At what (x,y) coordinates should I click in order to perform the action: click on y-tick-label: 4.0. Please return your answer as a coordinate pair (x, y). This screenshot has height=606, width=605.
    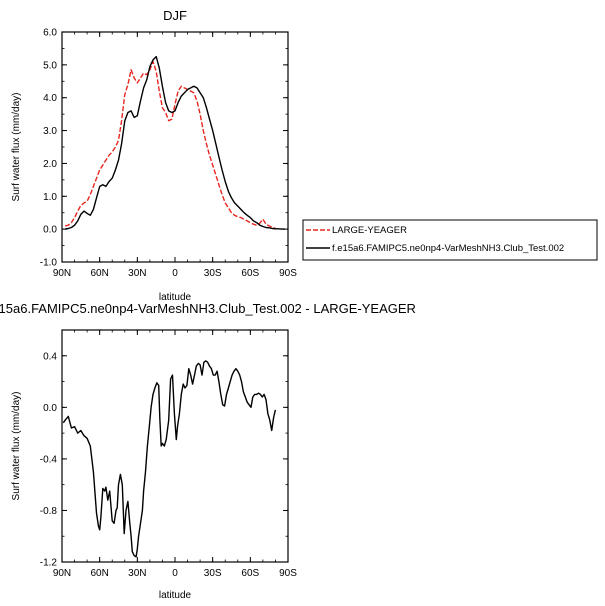
    Looking at the image, I should click on (50, 98).